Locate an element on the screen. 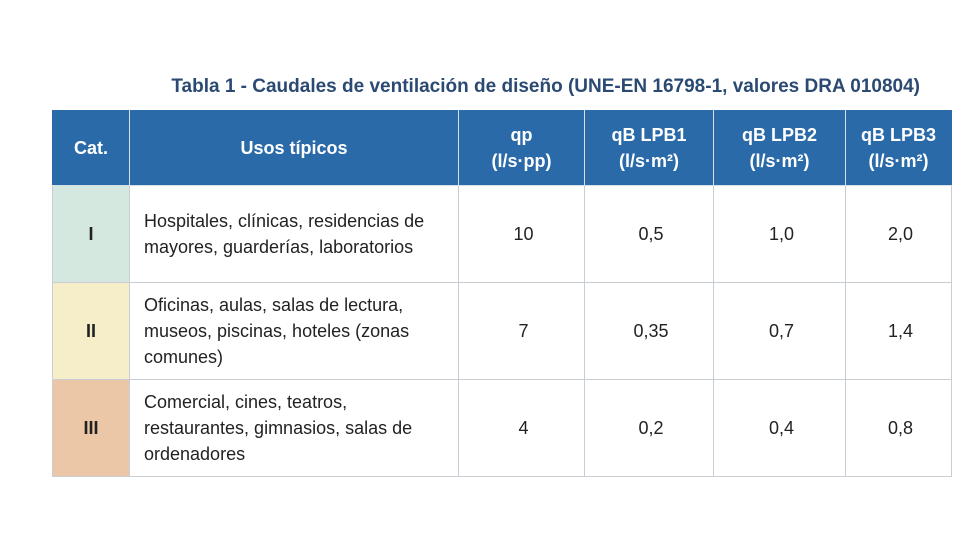 Image resolution: width=980 pixels, height=560 pixels. header-lpb2: qB LPB2 (l/s·m²) is located at coordinates (779, 148).